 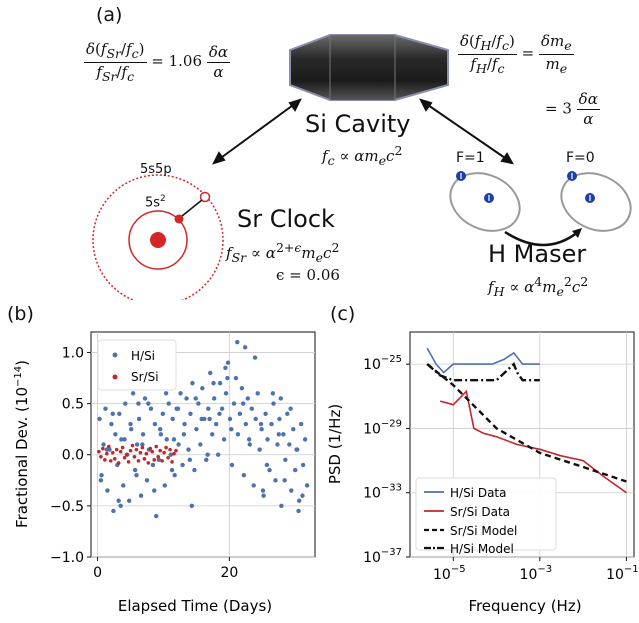 I want to click on legend-h-si-data: H/Si Data, so click(x=478, y=493).